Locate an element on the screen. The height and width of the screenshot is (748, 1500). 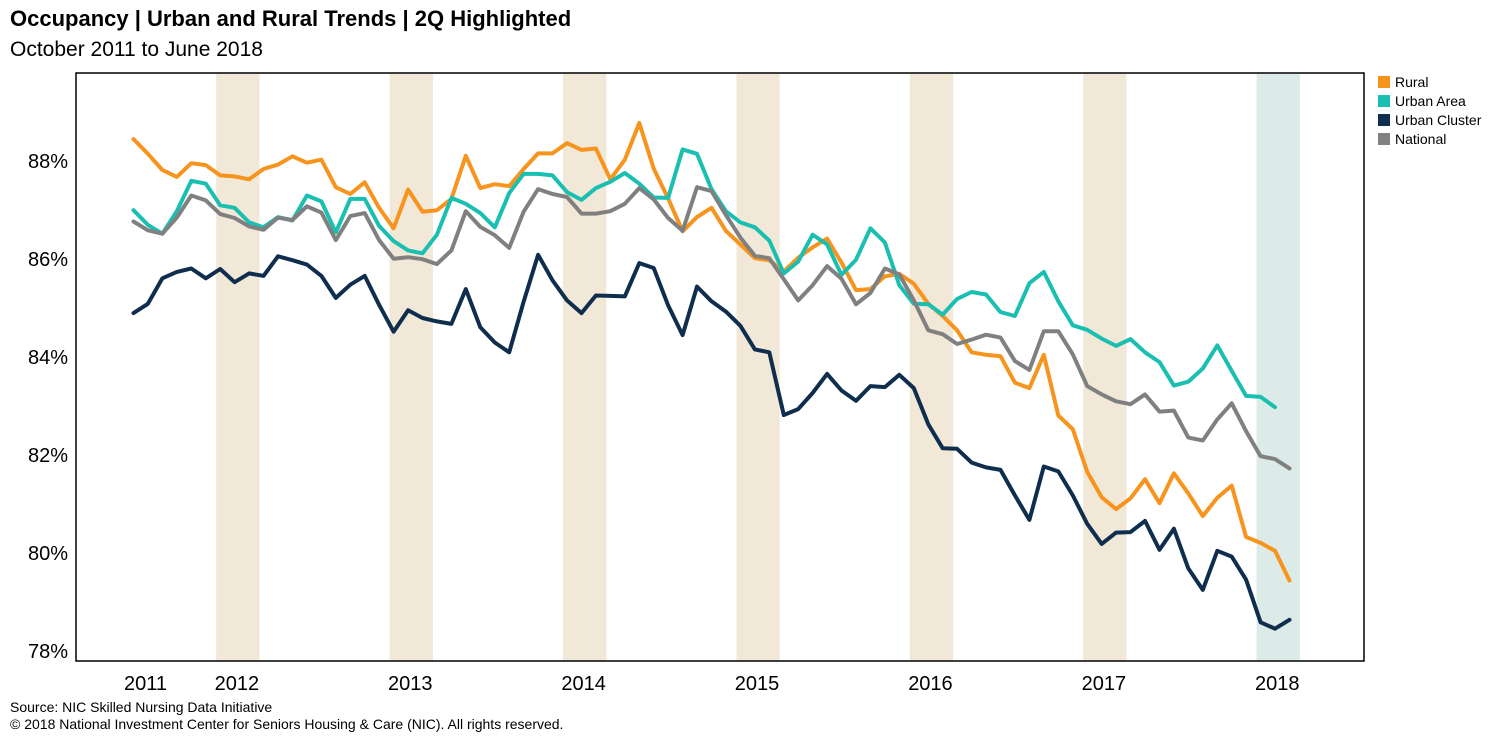
y-tick-label: 78% is located at coordinates (48, 652).